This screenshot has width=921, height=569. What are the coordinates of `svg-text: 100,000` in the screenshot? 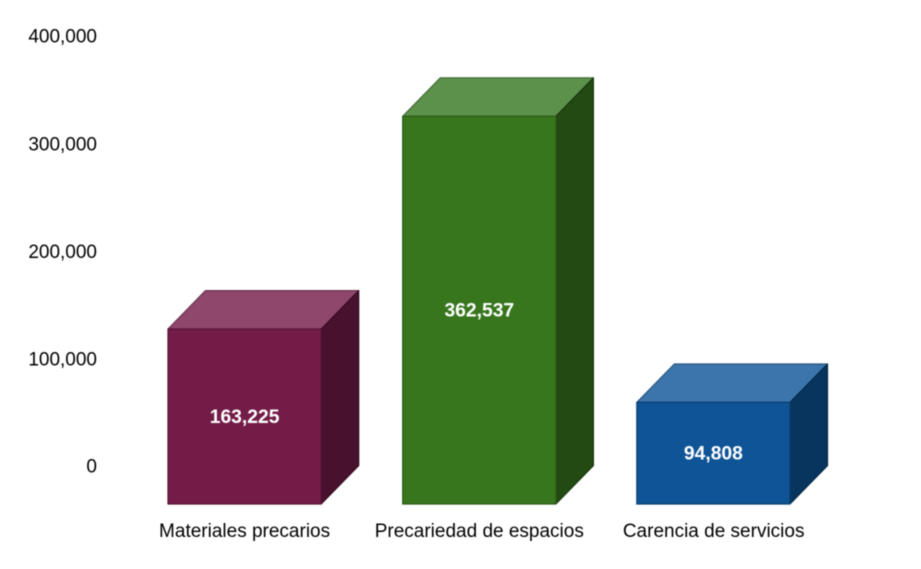 It's located at (62, 359).